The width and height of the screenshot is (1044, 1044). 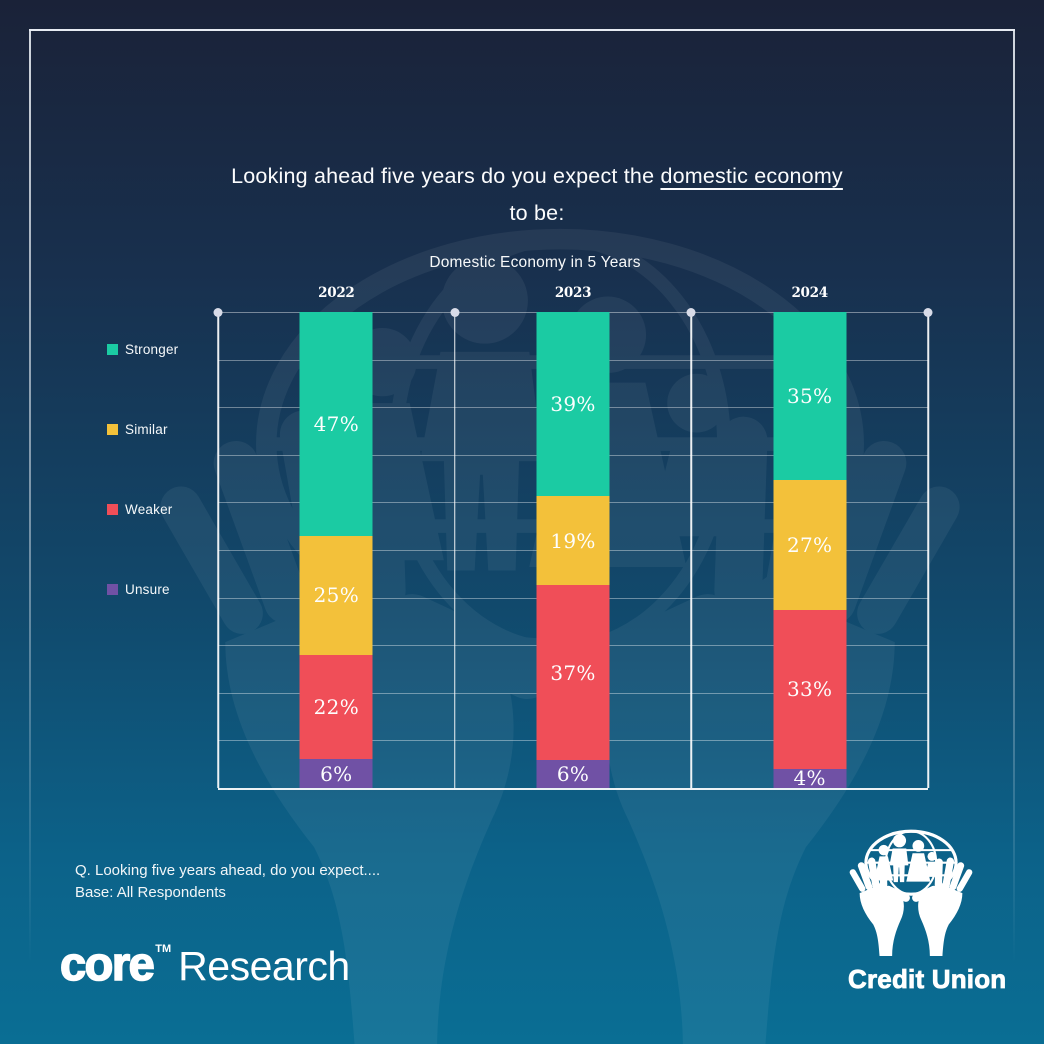 I want to click on trademark-icon: TM, so click(x=163, y=949).